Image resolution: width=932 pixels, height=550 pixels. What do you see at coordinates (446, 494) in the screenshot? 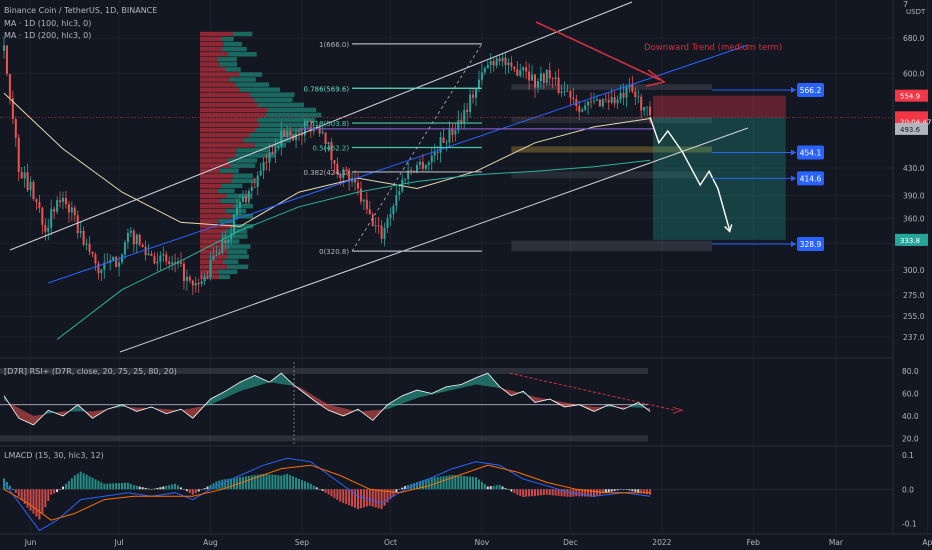
I see `lmacd-pane` at bounding box center [446, 494].